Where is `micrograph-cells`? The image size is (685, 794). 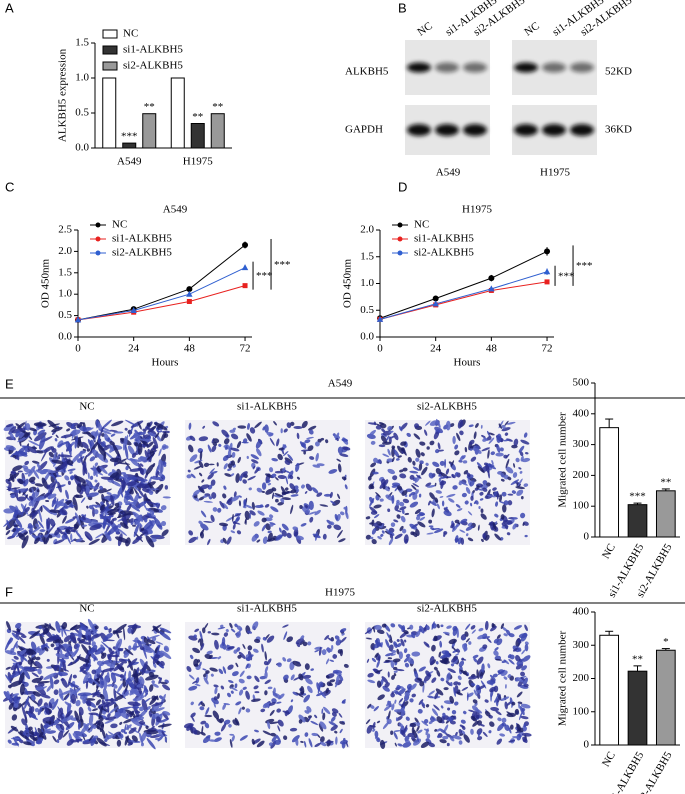 micrograph-cells is located at coordinates (87, 684).